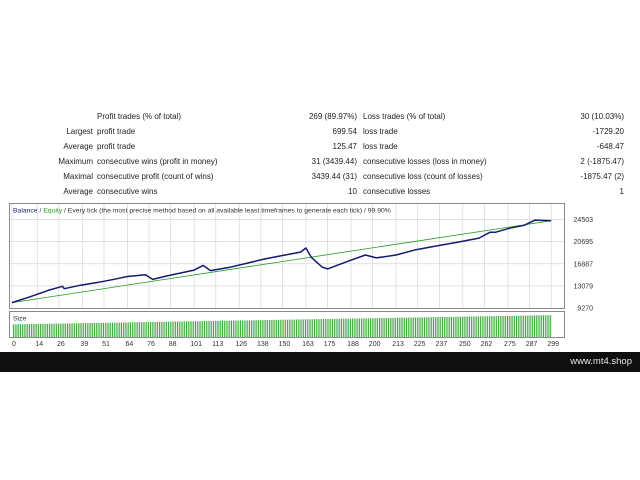 The width and height of the screenshot is (640, 480). Describe the element at coordinates (39, 344) in the screenshot. I see `x-tick-label: 14` at that location.